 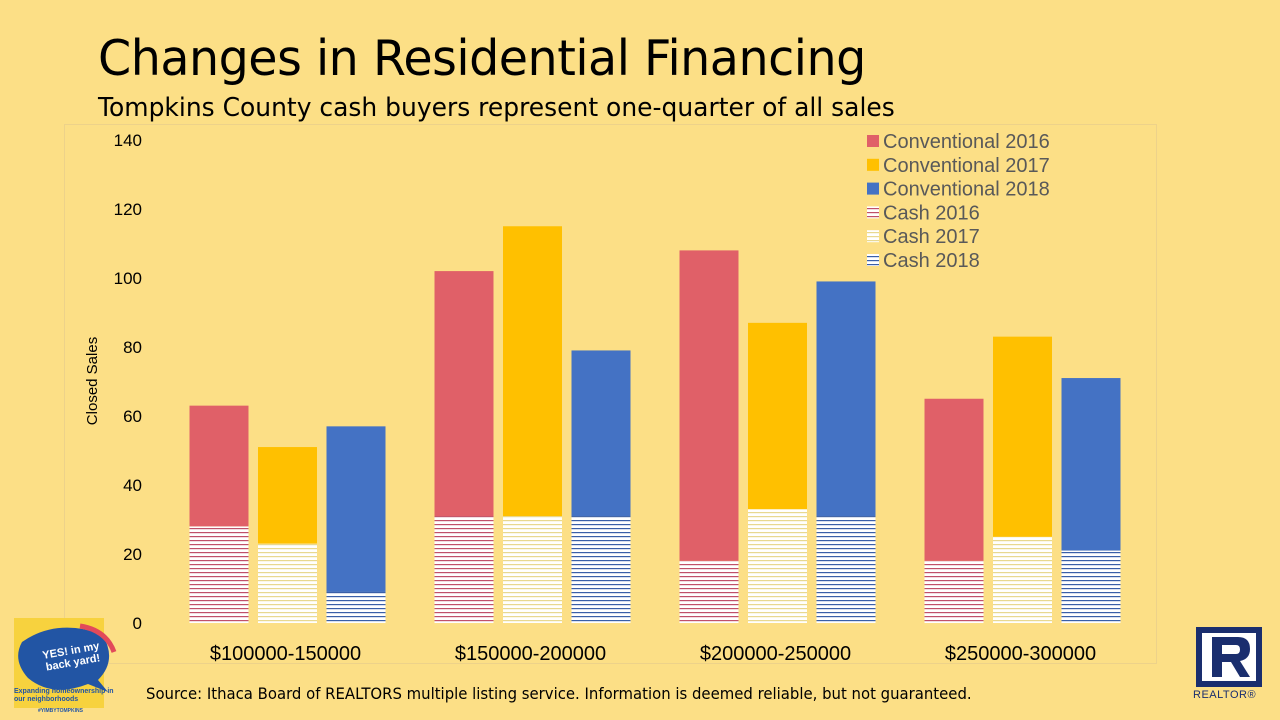 What do you see at coordinates (931, 237) in the screenshot?
I see `legend-label: Cash 2017` at bounding box center [931, 237].